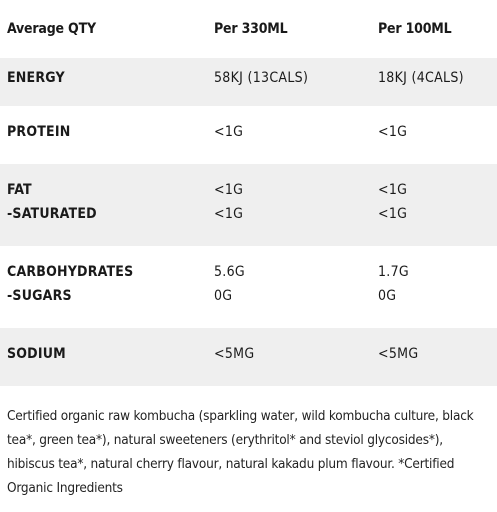 The height and width of the screenshot is (512, 497). I want to click on fat-per-100ml: <1G, so click(393, 190).